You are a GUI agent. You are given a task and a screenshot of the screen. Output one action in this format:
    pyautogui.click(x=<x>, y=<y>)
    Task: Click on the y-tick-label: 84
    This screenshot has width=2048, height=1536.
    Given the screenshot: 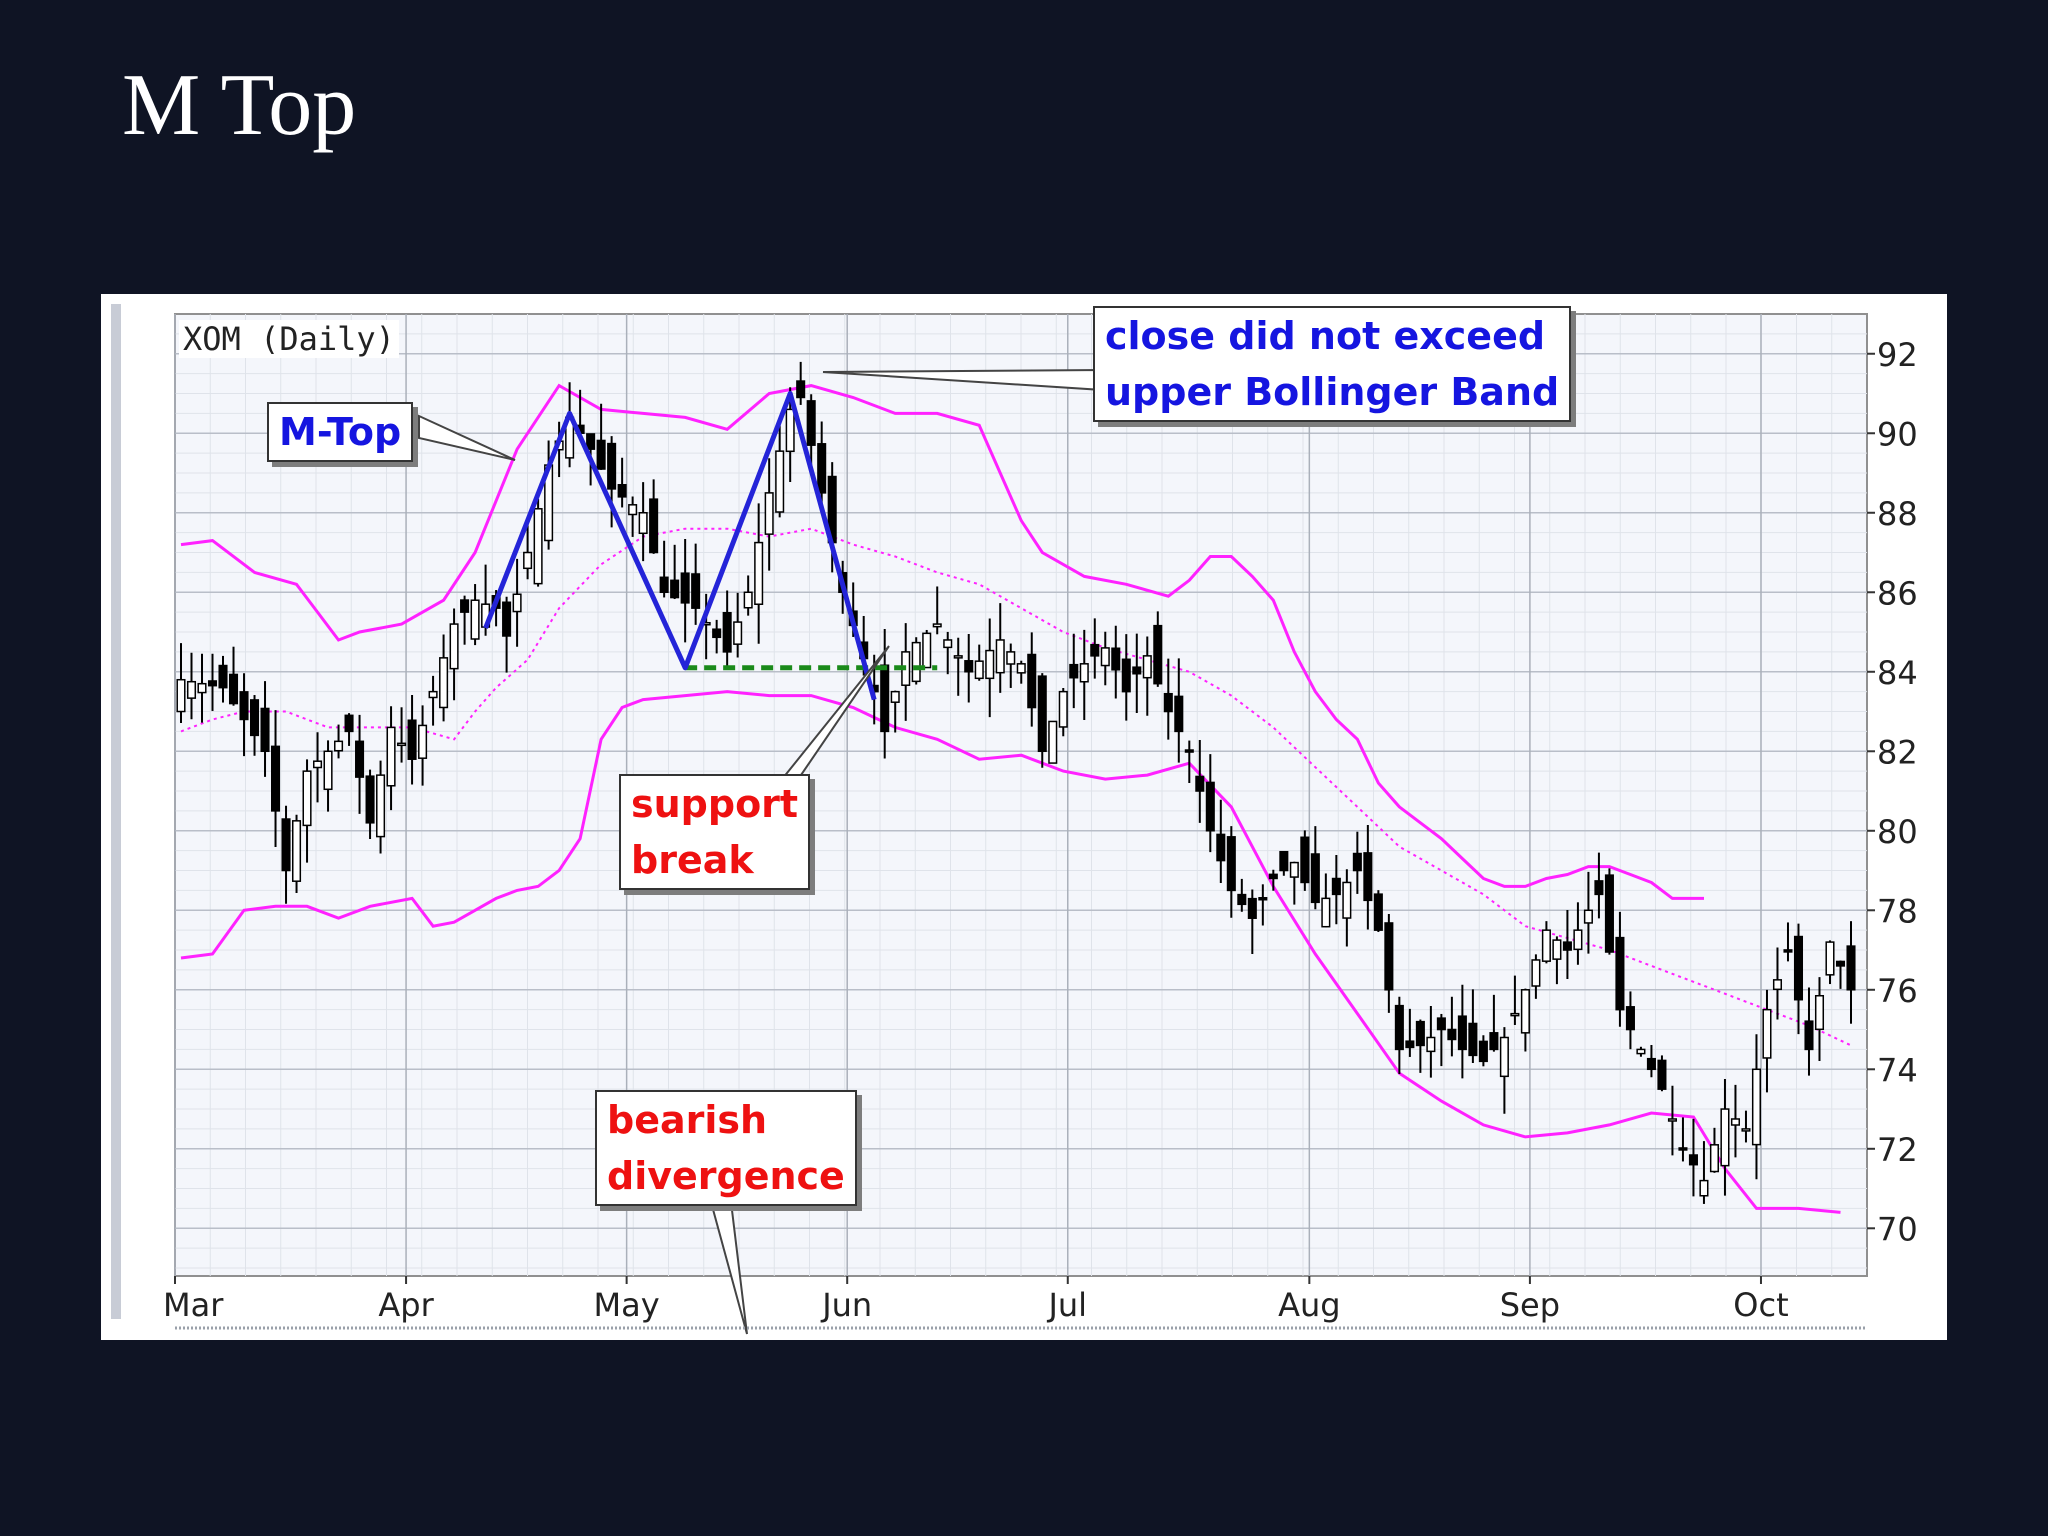 What is the action you would take?
    pyautogui.click(x=1897, y=673)
    